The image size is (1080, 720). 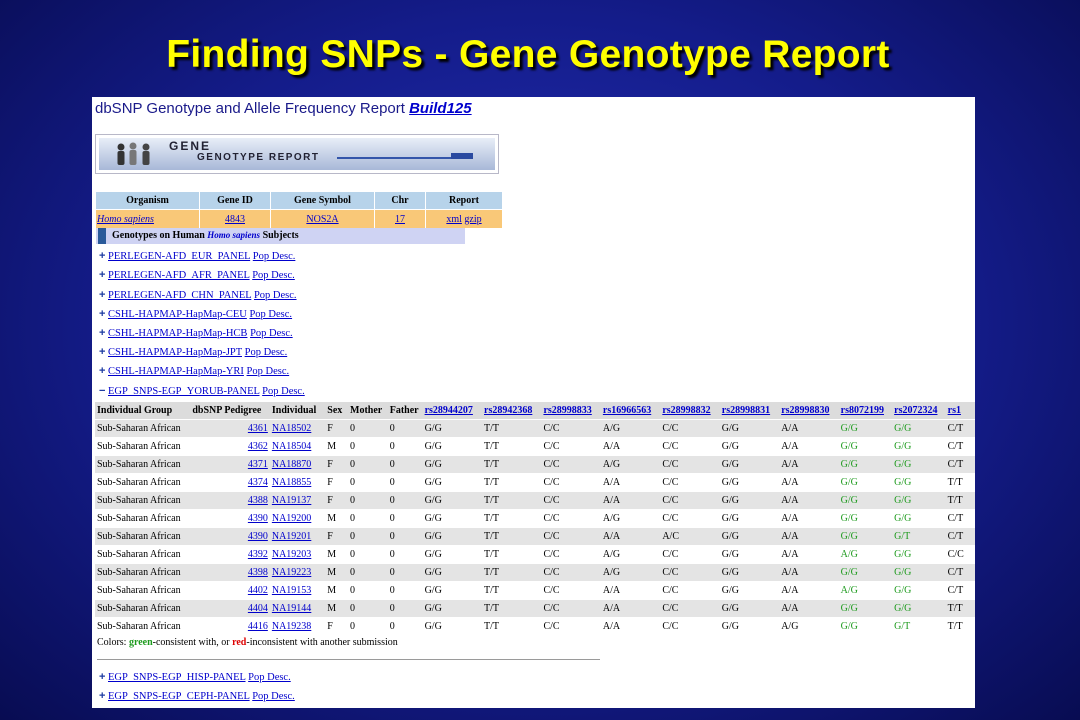 What do you see at coordinates (916, 410) in the screenshot?
I see `snp-link: rs2072324` at bounding box center [916, 410].